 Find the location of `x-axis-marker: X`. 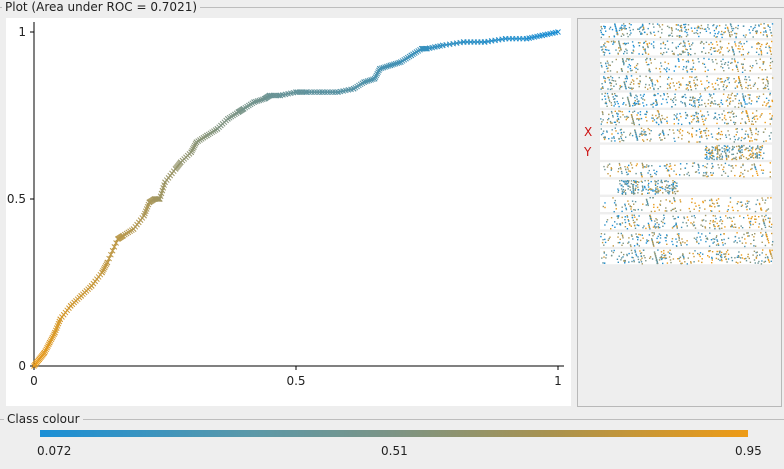

x-axis-marker: X is located at coordinates (588, 132).